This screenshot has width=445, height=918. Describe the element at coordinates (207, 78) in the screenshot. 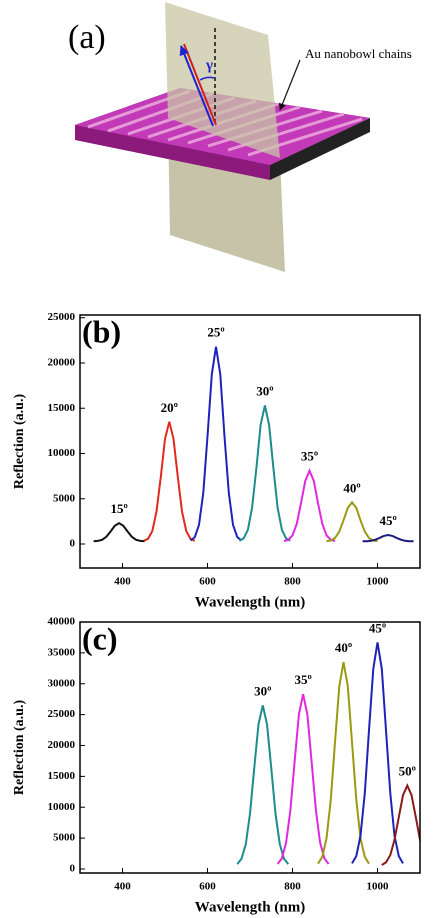

I see `angle-arc` at that location.